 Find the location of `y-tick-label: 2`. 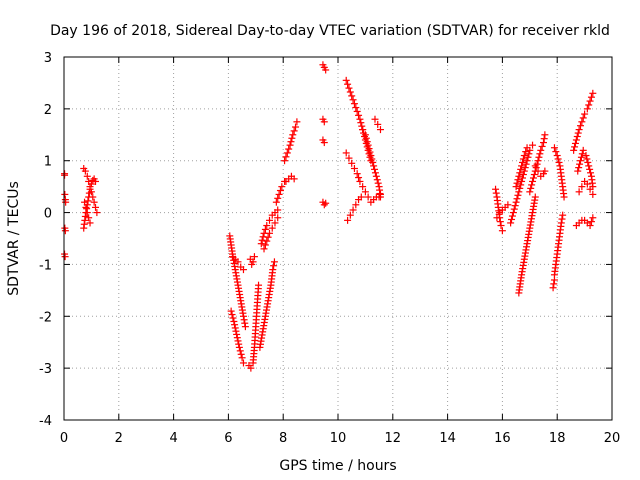

y-tick-label: 2 is located at coordinates (48, 110).